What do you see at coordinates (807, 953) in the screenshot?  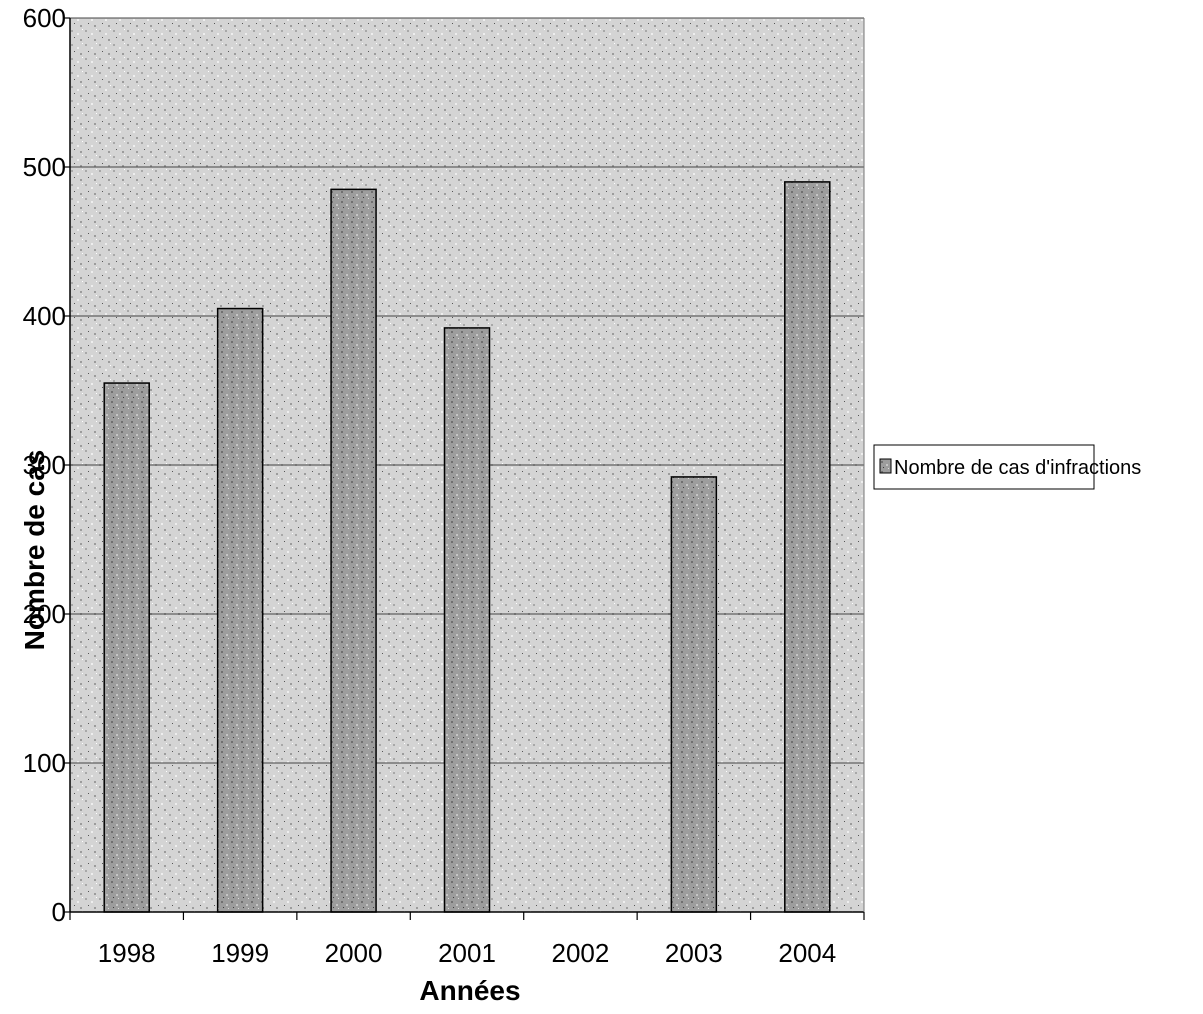 I see `x-tick-label: 2004` at bounding box center [807, 953].